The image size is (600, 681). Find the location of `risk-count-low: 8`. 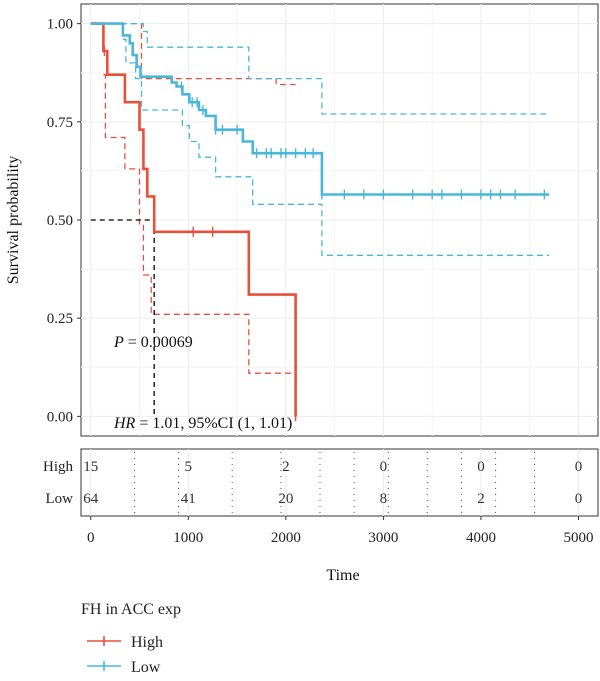

risk-count-low: 8 is located at coordinates (384, 499).